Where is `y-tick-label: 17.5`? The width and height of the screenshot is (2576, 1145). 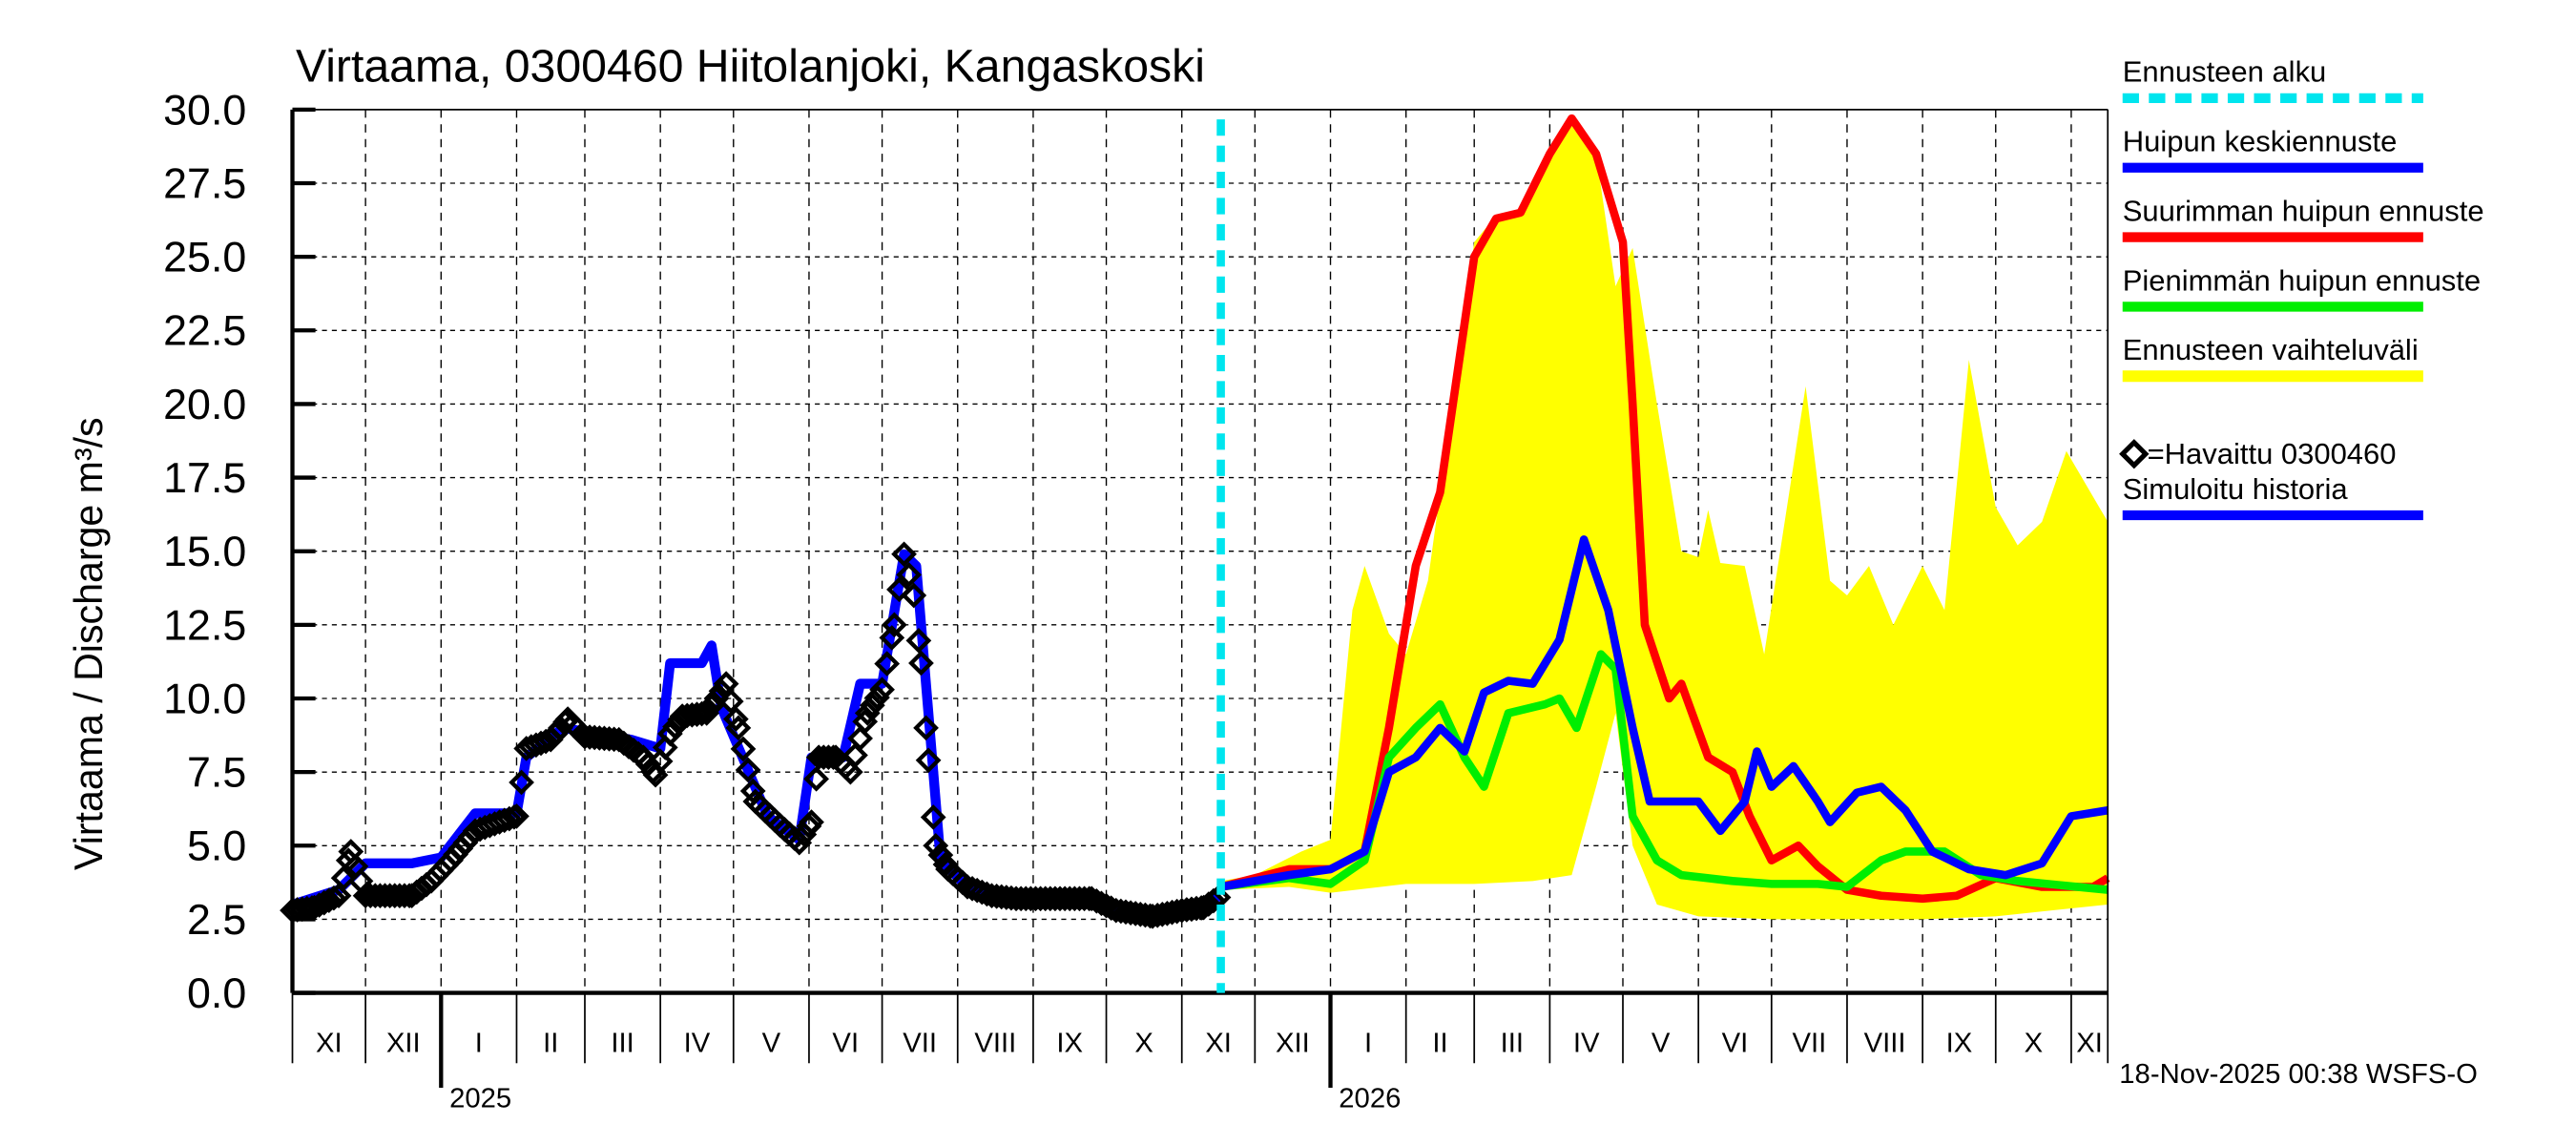 y-tick-label: 17.5 is located at coordinates (204, 478).